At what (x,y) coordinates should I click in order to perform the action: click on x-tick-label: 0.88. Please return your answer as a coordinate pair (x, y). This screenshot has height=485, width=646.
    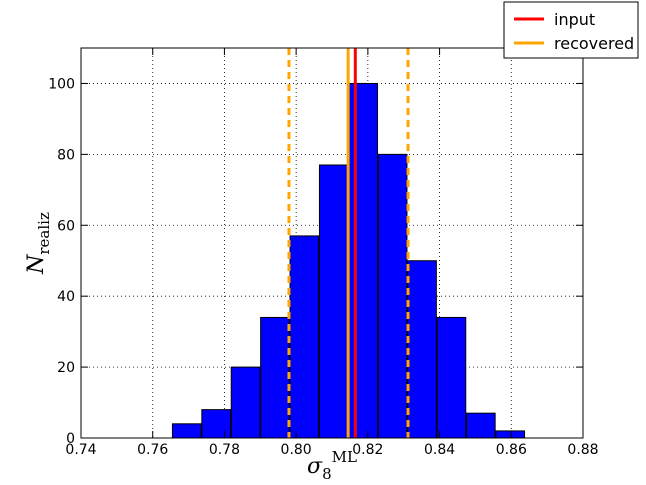
    Looking at the image, I should click on (582, 450).